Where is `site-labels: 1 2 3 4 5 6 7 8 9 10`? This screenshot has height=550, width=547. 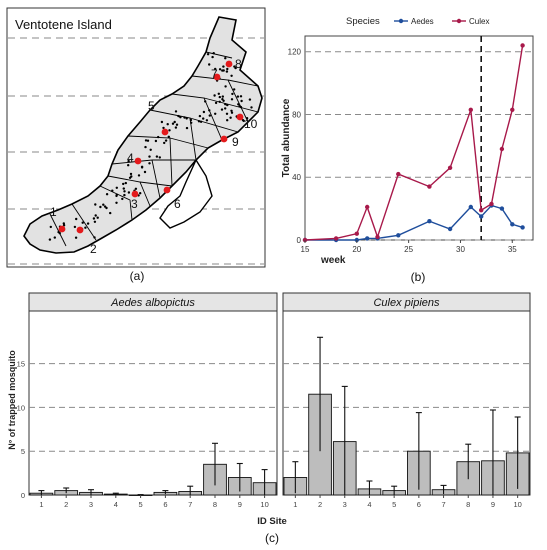 site-labels: 1 2 3 4 5 6 7 8 9 10 is located at coordinates (154, 156).